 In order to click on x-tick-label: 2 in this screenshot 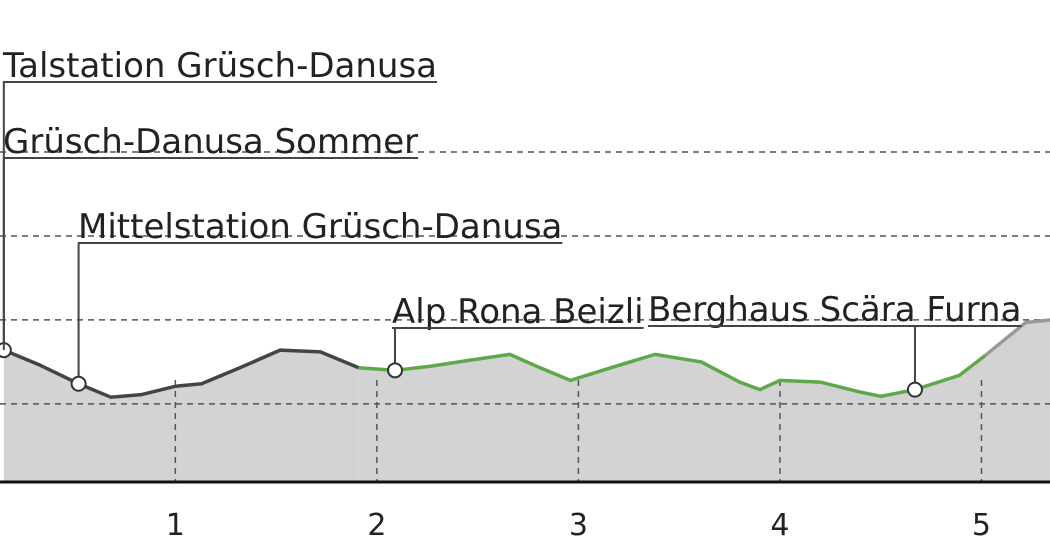, I will do `click(376, 525)`.